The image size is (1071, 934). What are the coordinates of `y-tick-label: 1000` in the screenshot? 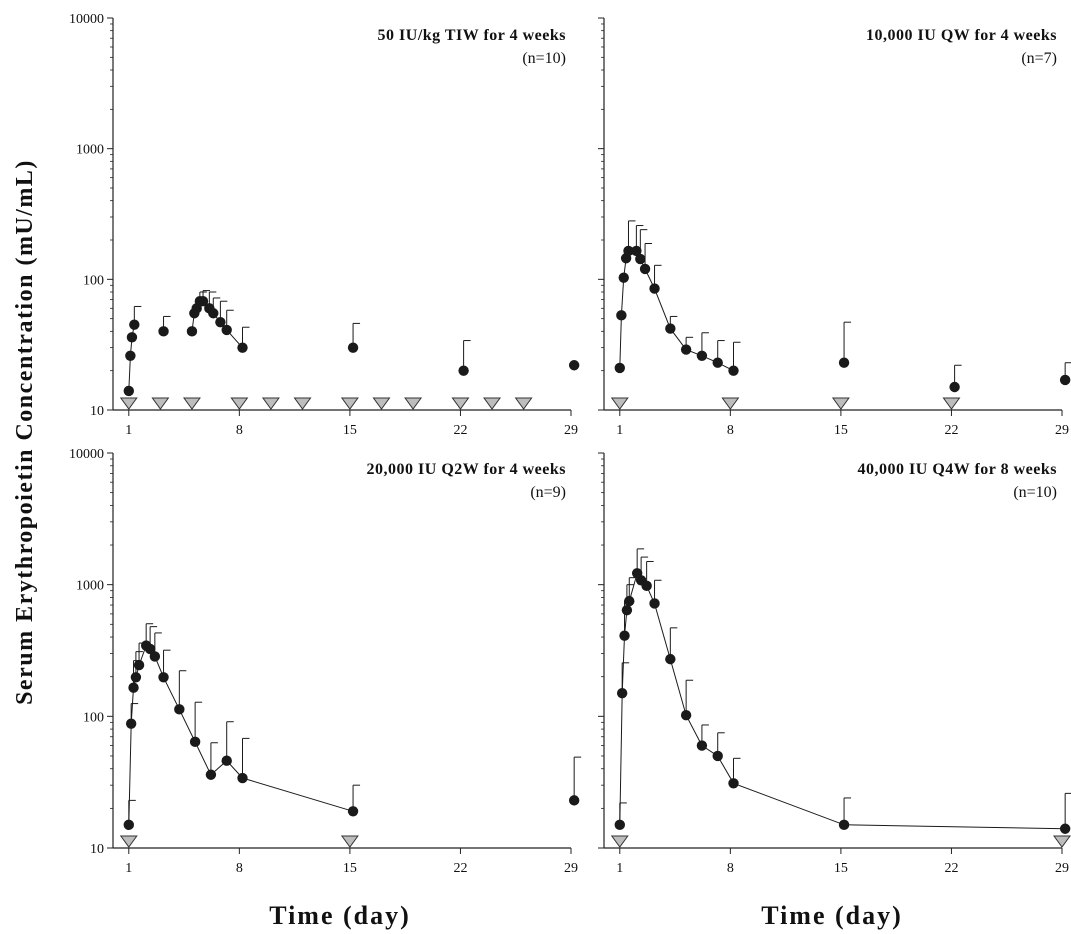 It's located at (90, 150).